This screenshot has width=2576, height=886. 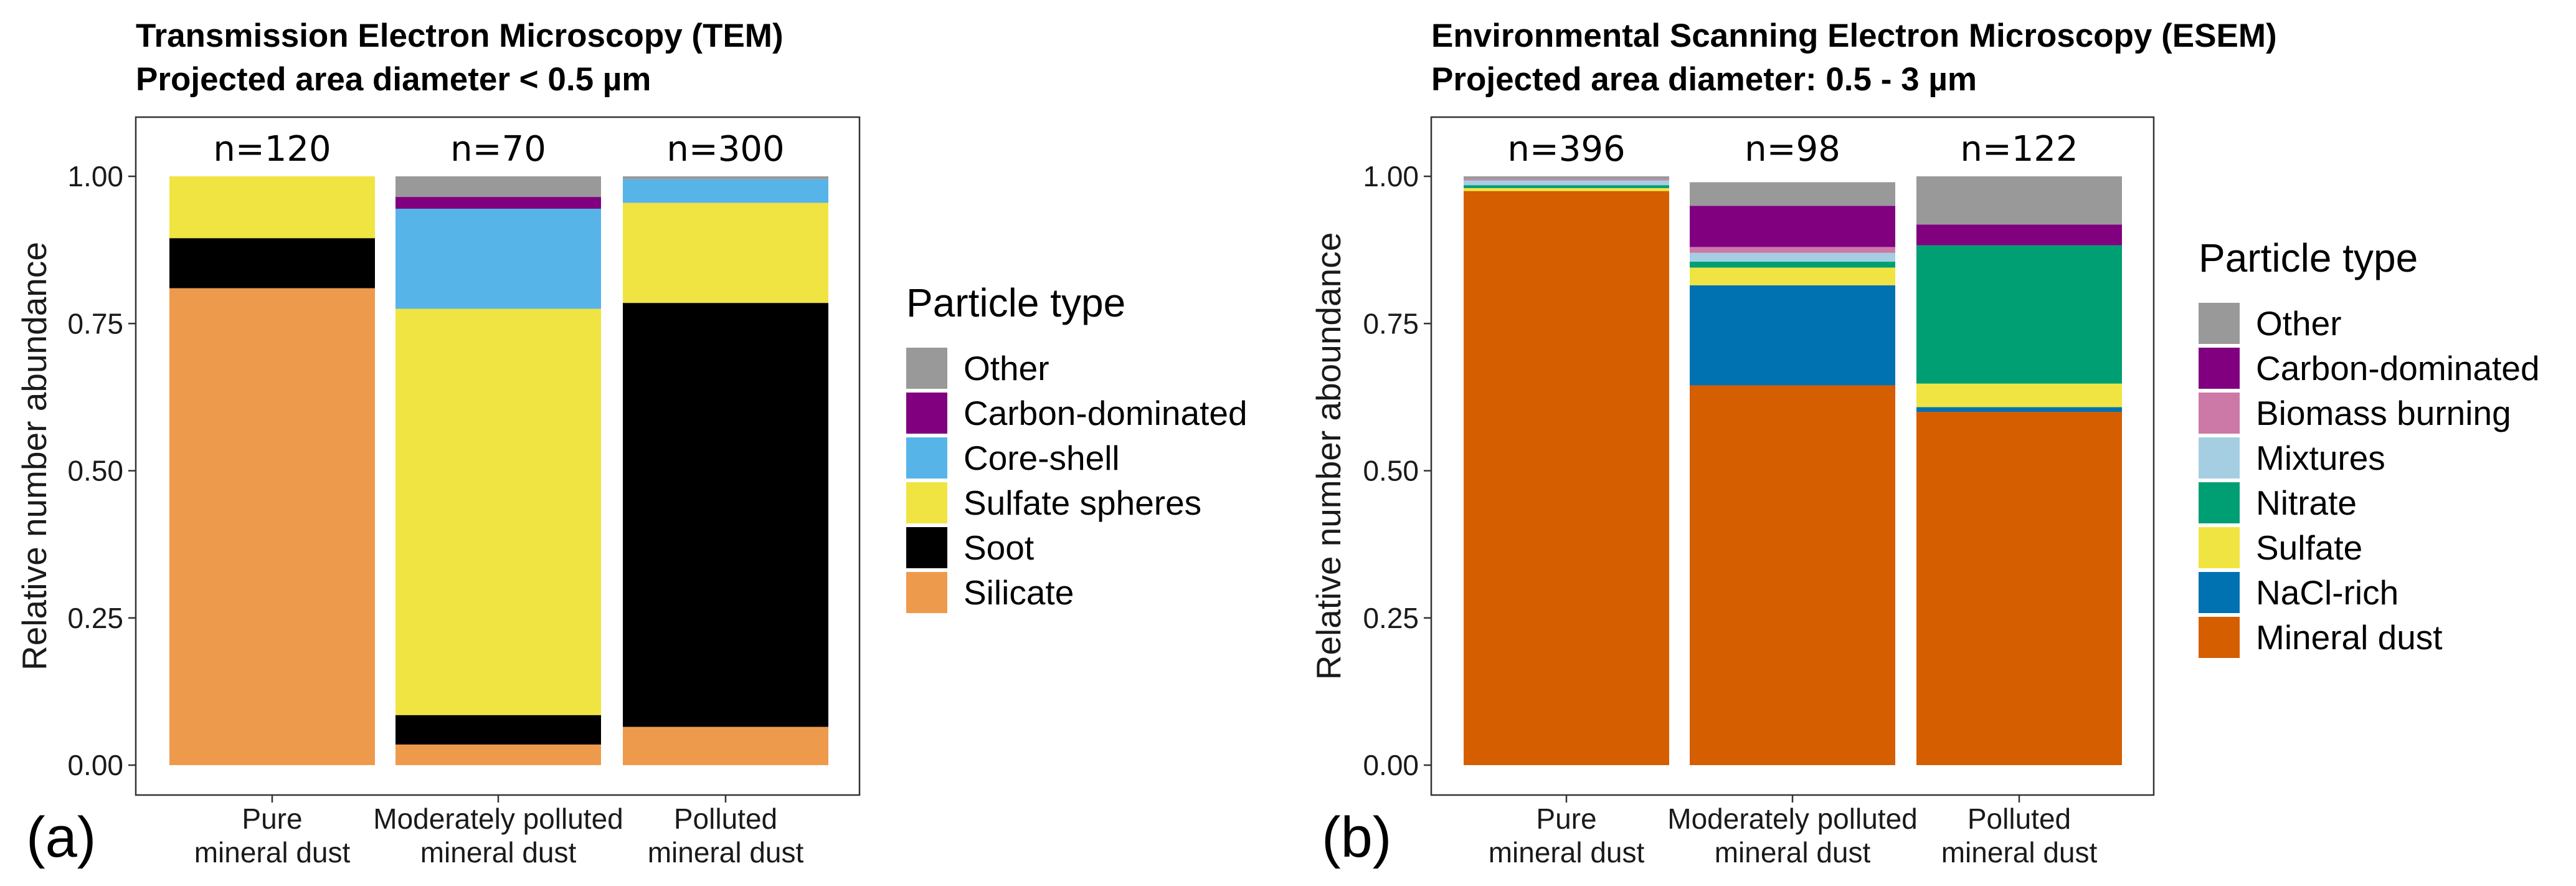 What do you see at coordinates (2307, 503) in the screenshot?
I see `legend-label: Nitrate` at bounding box center [2307, 503].